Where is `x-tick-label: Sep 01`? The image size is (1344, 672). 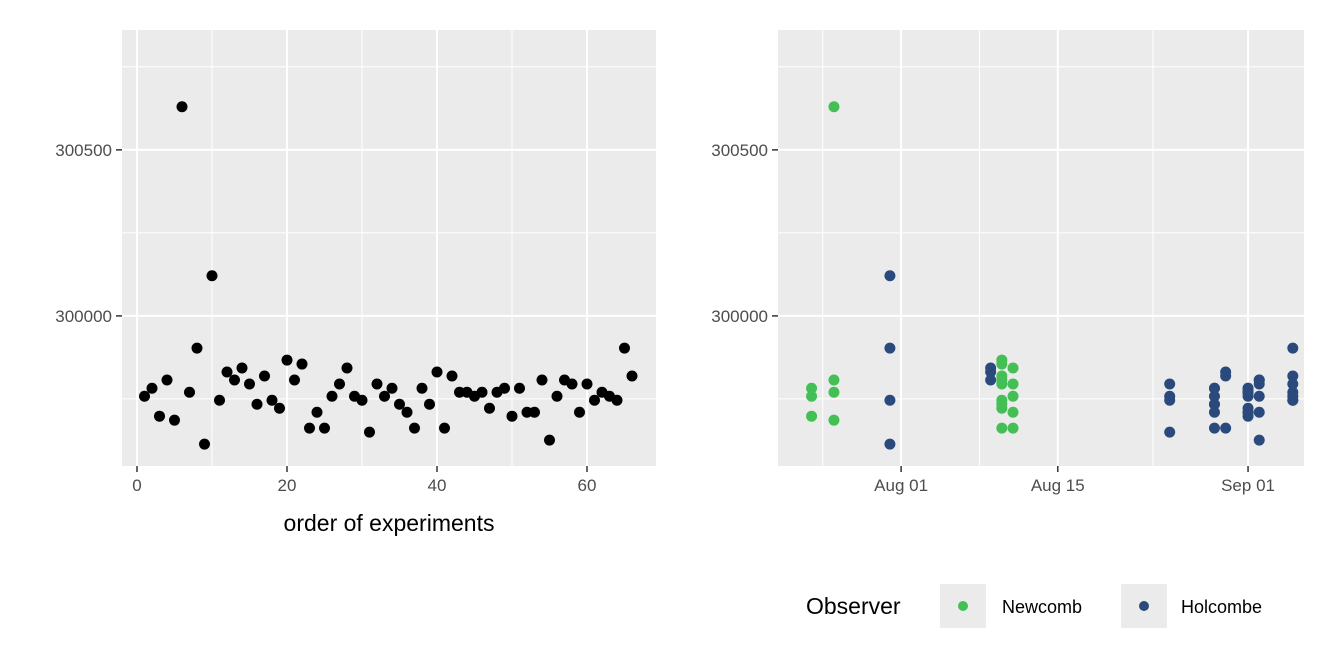
x-tick-label: Sep 01 is located at coordinates (1248, 485).